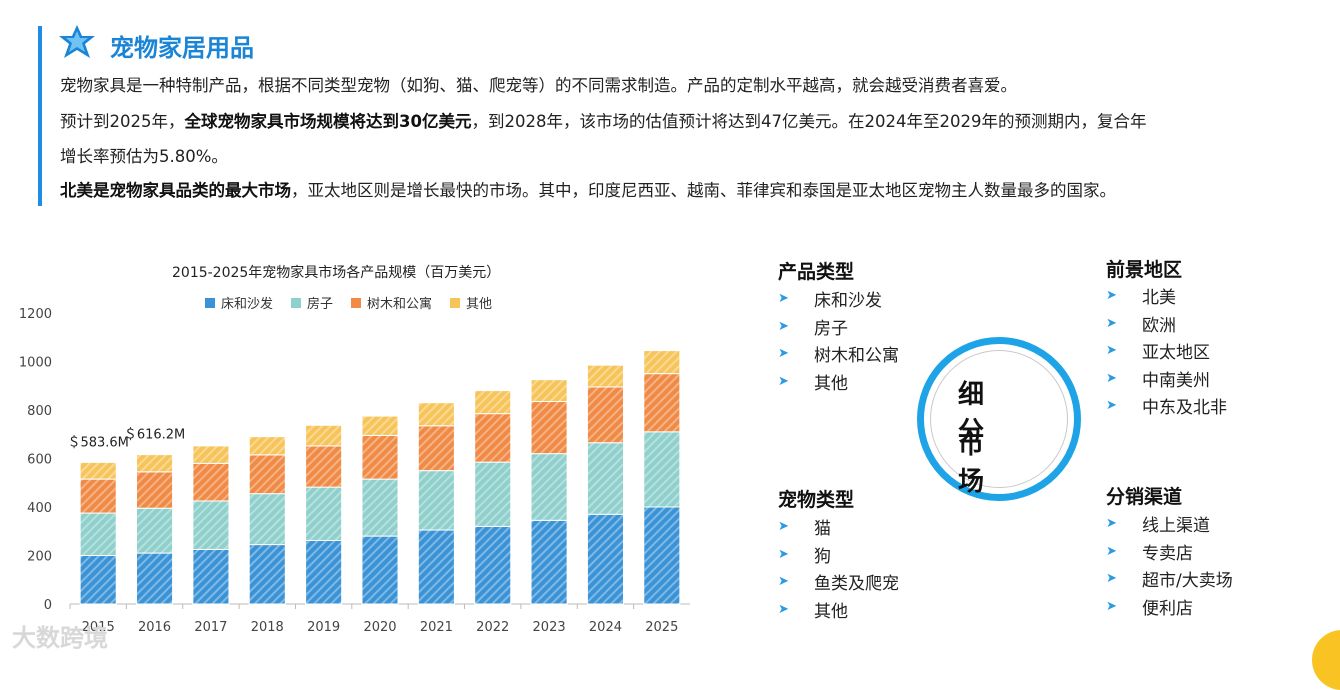 The width and height of the screenshot is (1340, 690). Describe the element at coordinates (39, 411) in the screenshot. I see `y-tick-label: 800` at that location.